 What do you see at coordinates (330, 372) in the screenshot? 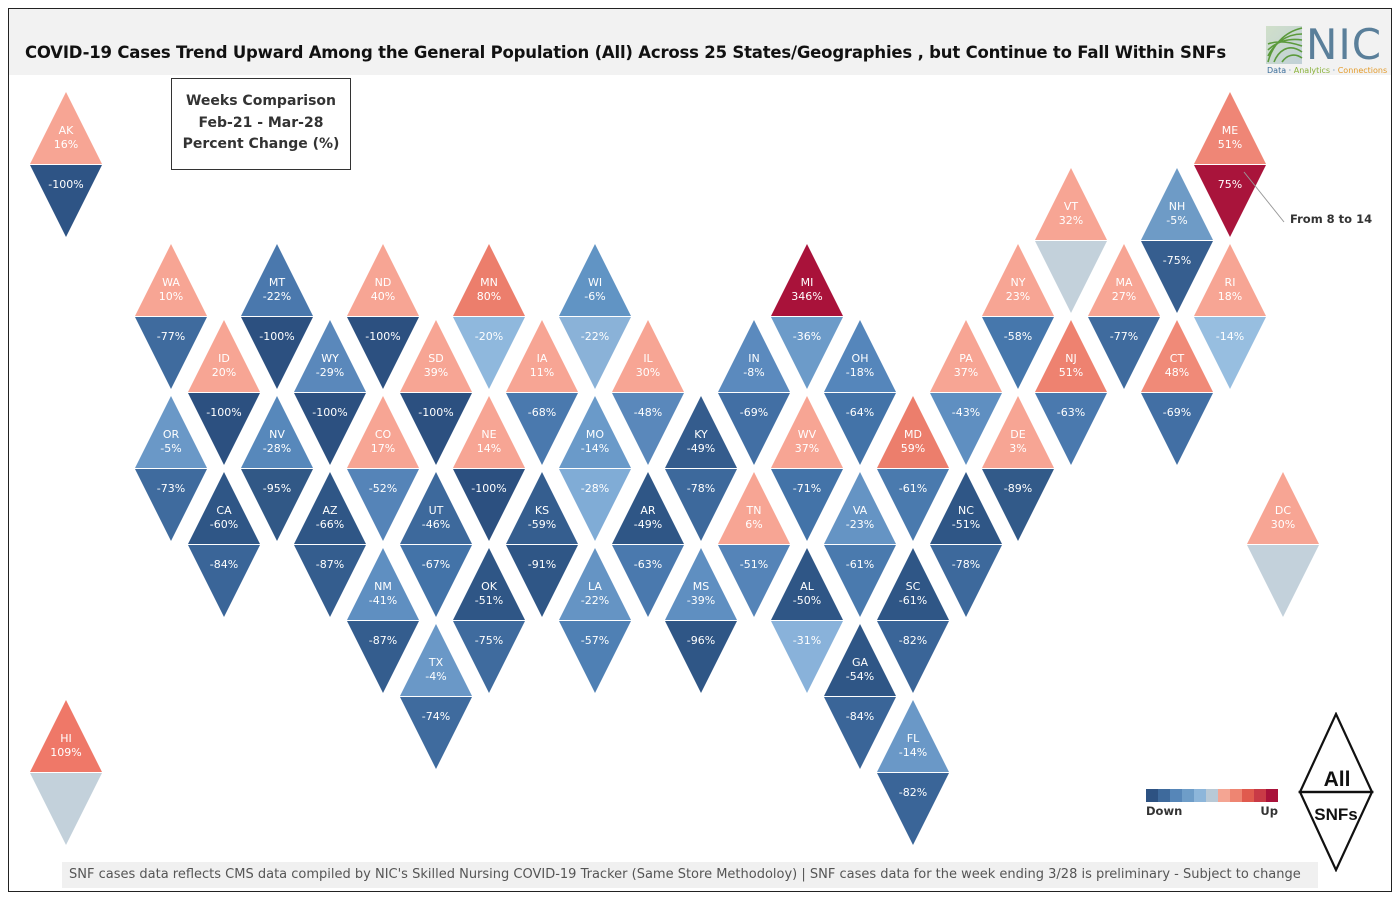
I see `all-change-label: -29%` at bounding box center [330, 372].